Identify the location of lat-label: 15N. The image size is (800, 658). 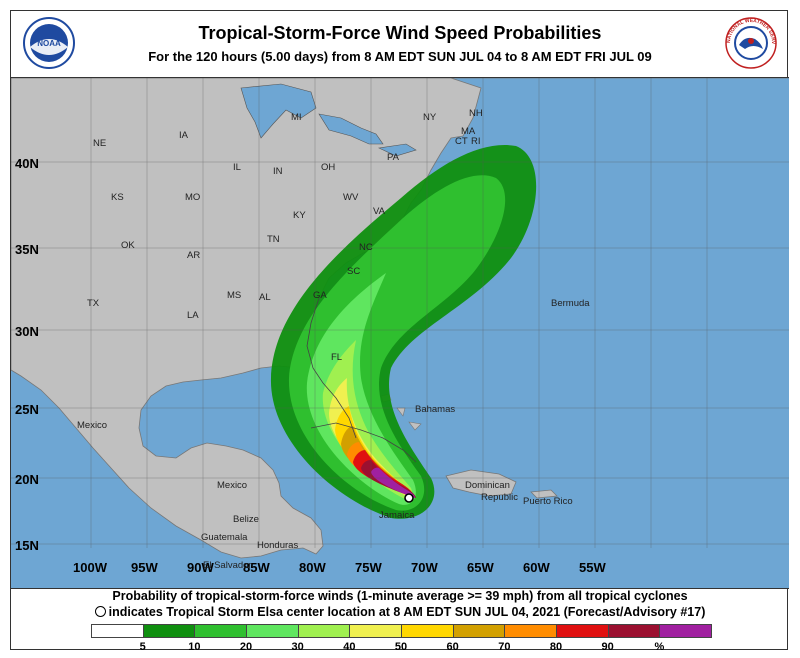
(27, 545).